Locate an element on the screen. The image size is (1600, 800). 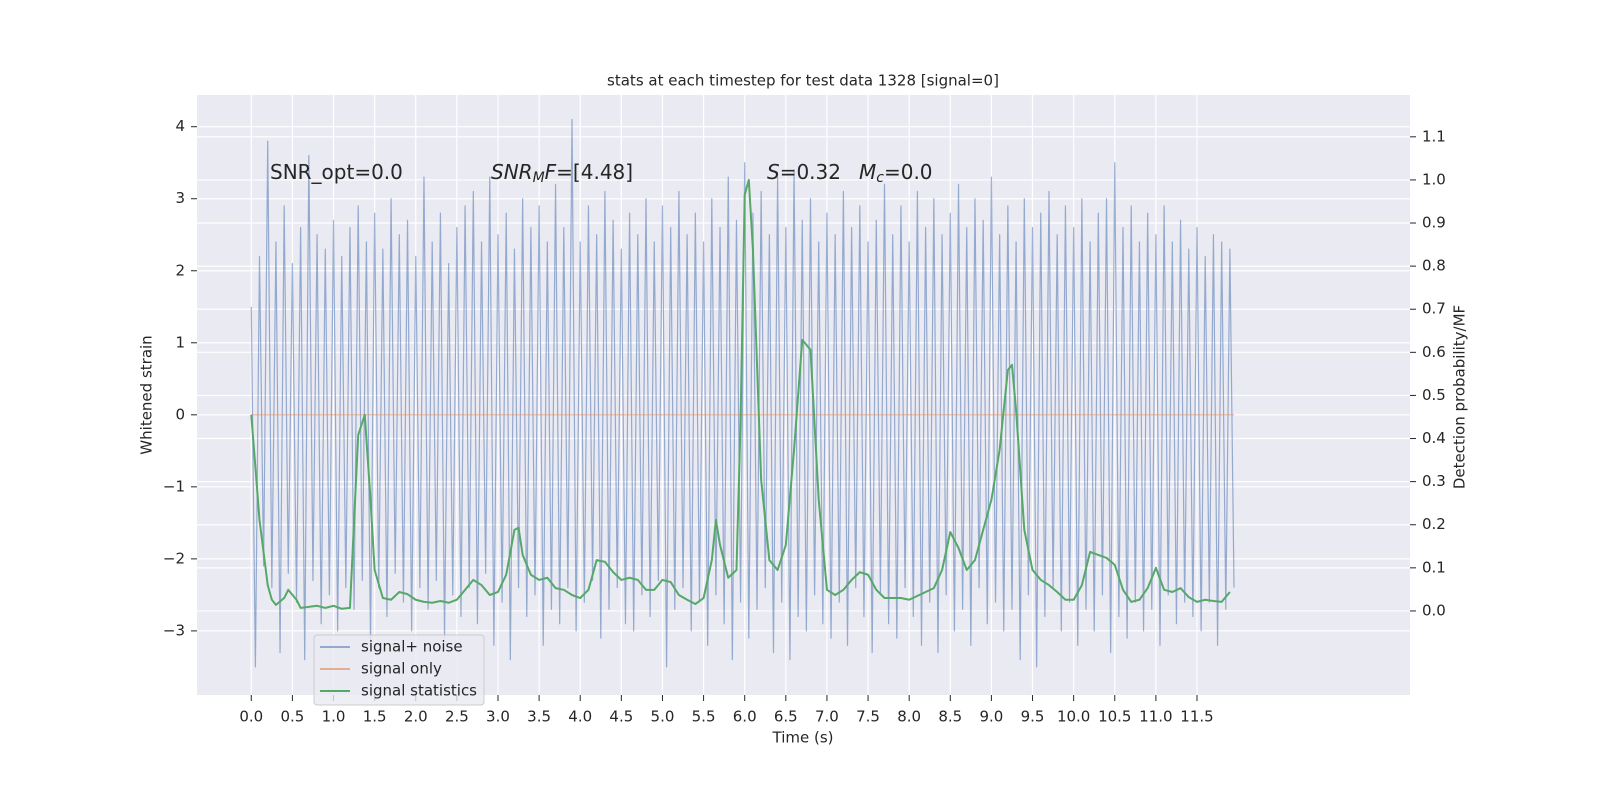
y-axis-label: Whitened strain is located at coordinates (147, 394).